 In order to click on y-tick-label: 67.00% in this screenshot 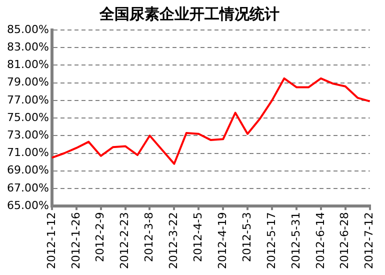, I will do `click(27, 187)`.